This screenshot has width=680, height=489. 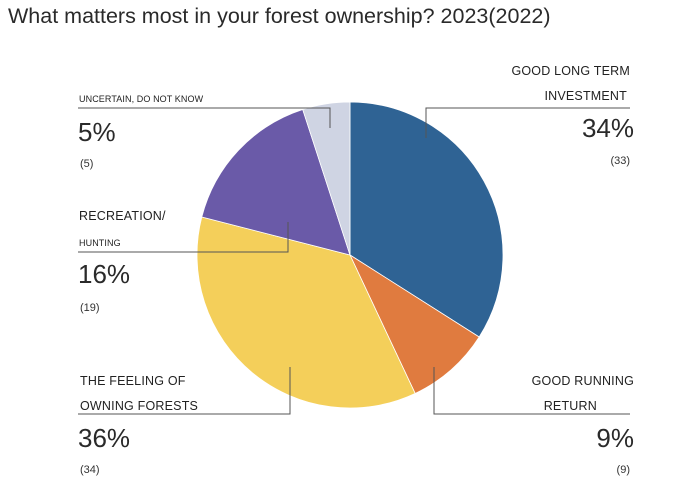 I want to click on slice-label-feeling-line1: THE FEELING OF, so click(x=133, y=381).